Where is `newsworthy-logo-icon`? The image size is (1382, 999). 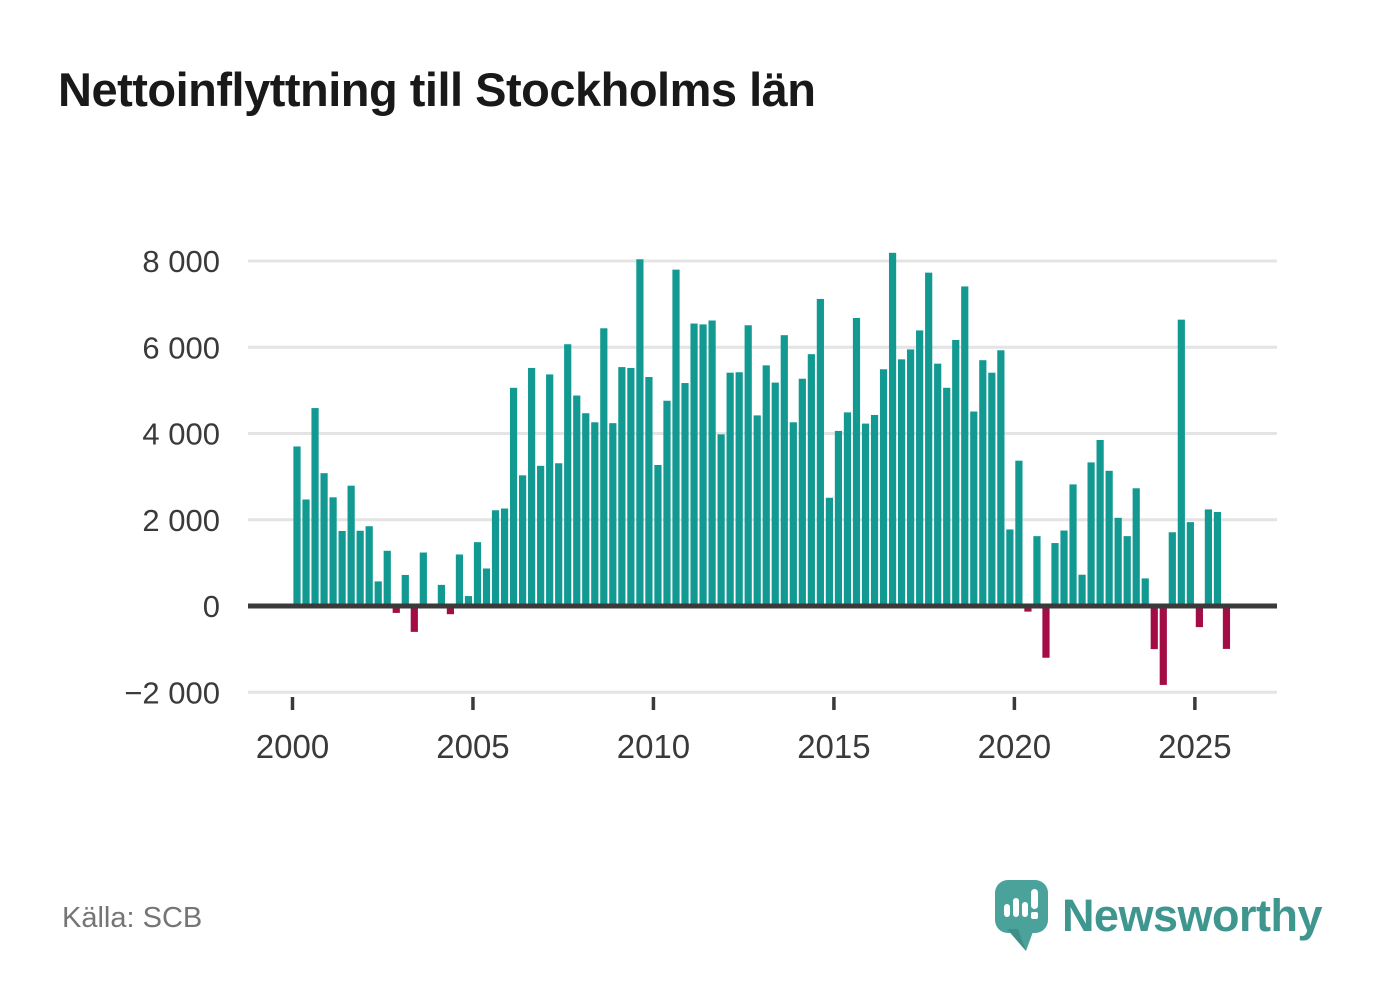
newsworthy-logo-icon is located at coordinates (1021, 915).